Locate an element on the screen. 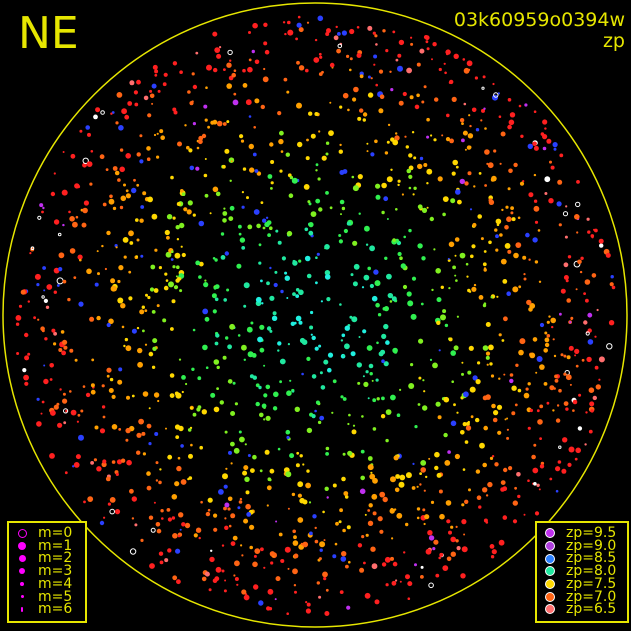  magnitude-legend-item: m=4 is located at coordinates (47, 584).